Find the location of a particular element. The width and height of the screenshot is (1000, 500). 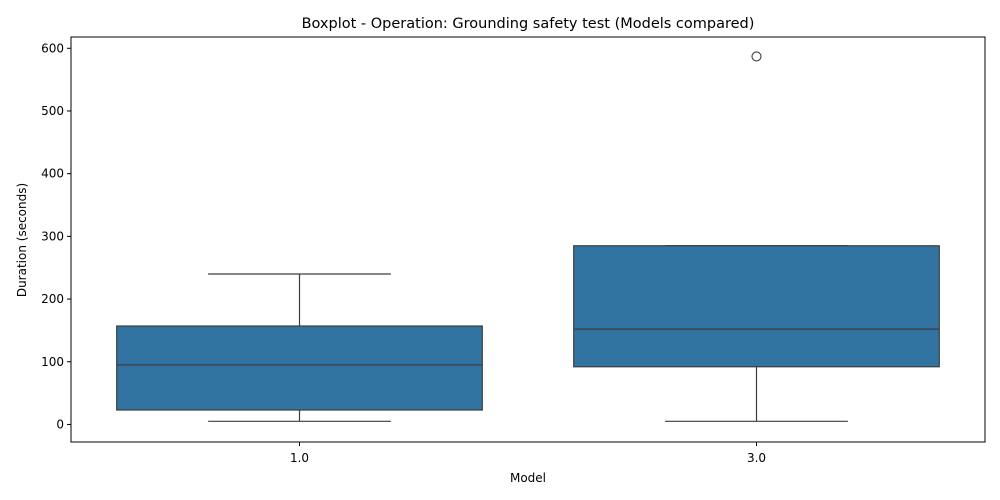

x-axis-title: Model is located at coordinates (528, 478).